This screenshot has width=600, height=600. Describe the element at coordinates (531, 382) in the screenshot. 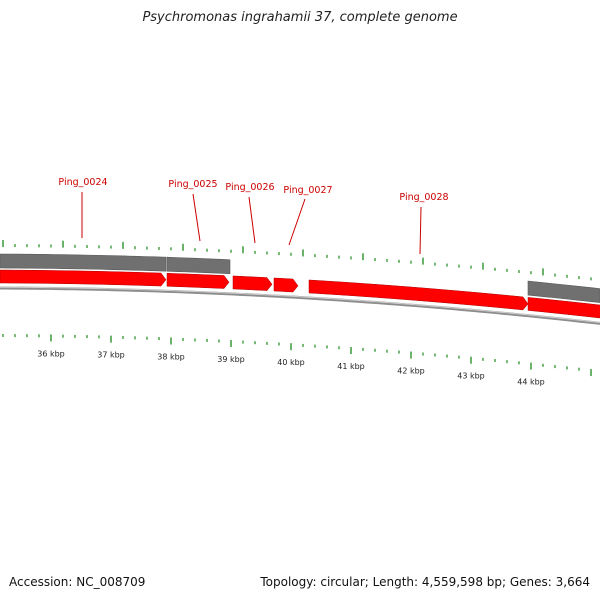

I see `scale-label: 44 kbp` at that location.